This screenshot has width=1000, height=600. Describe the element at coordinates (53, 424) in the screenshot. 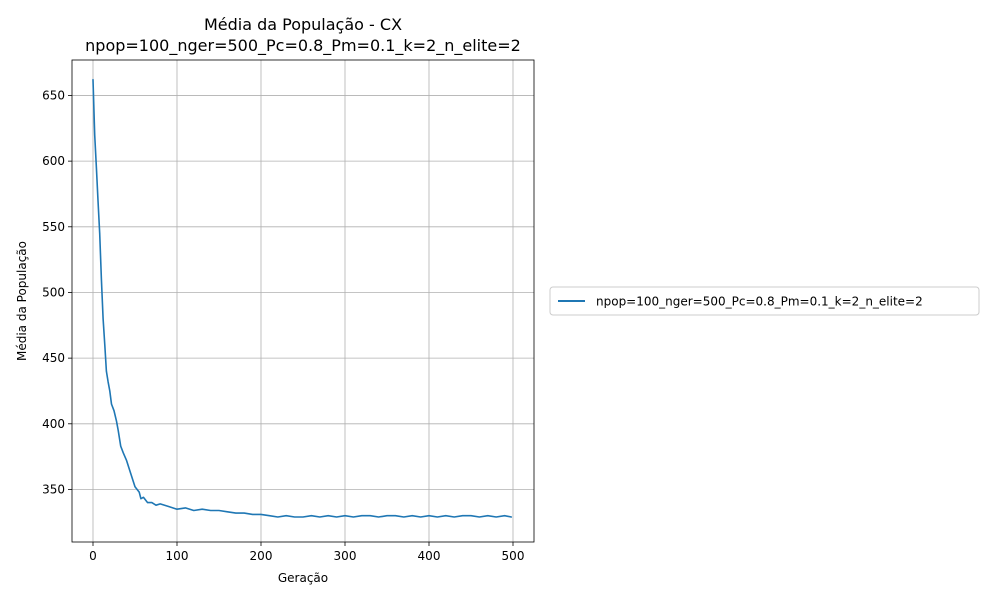

I see `y-tick-label: 400` at that location.